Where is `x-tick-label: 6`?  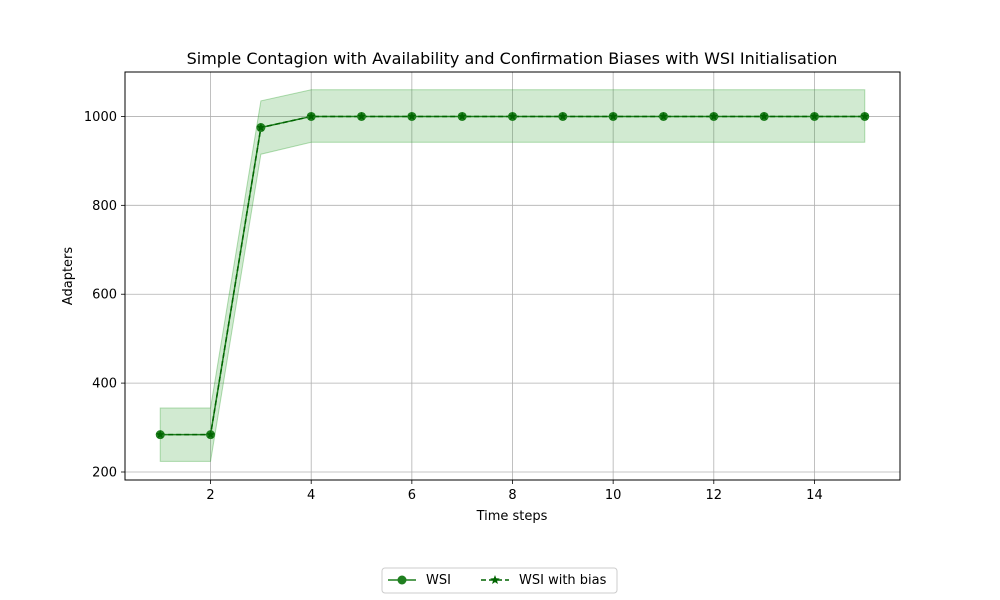
x-tick-label: 6 is located at coordinates (412, 495).